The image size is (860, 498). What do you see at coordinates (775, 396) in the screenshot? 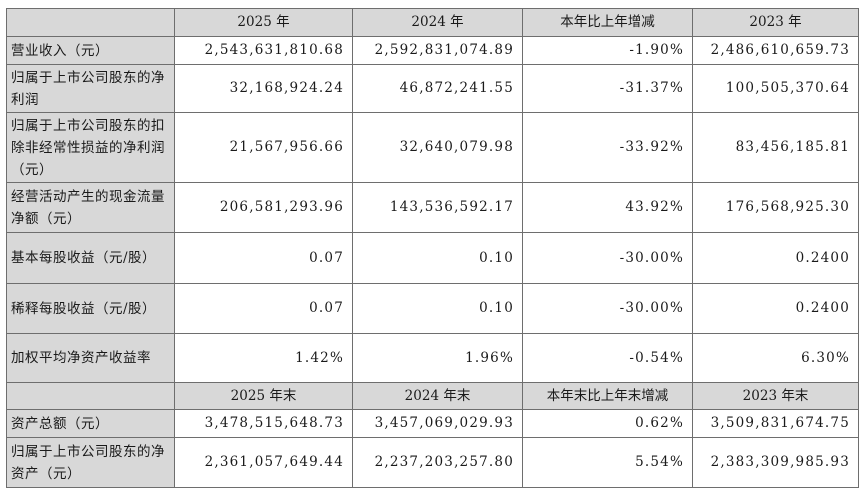
I see `header-cell: 2023 年末` at bounding box center [775, 396].